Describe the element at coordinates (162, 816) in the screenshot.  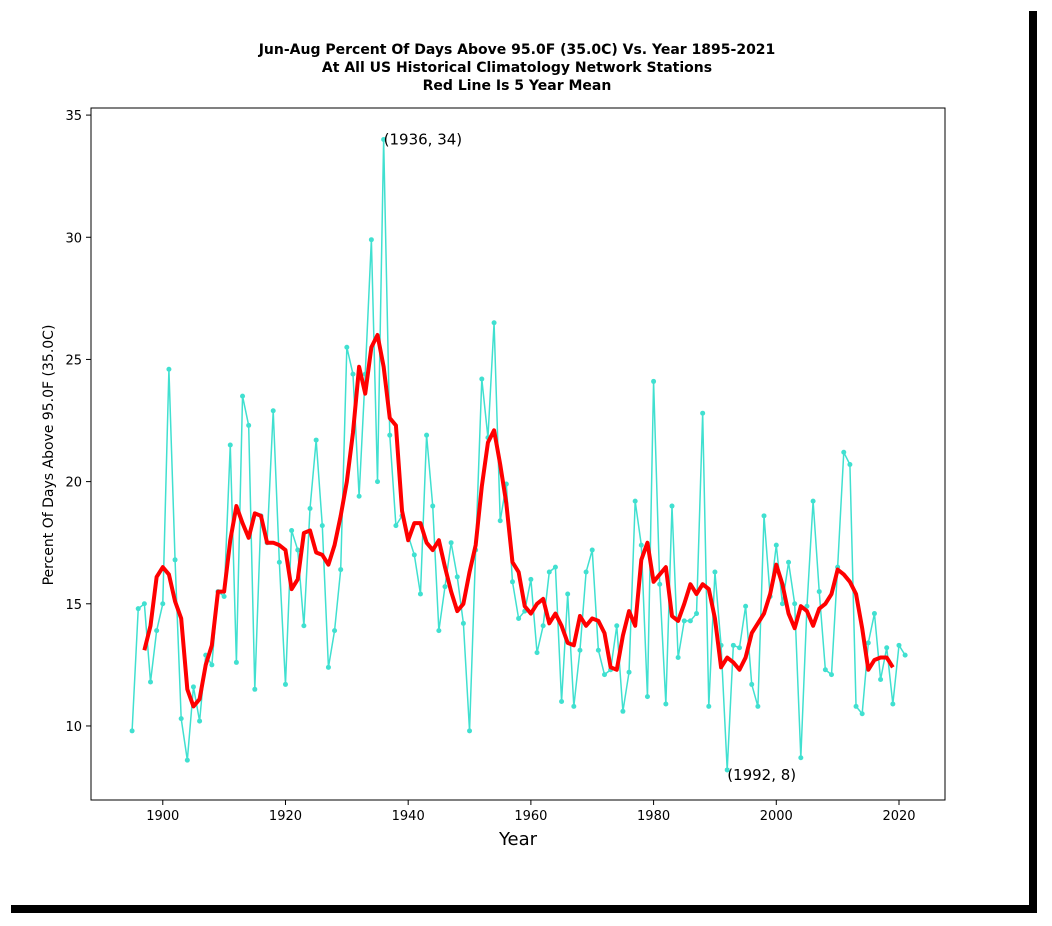
I see `x-tick-label: 1900` at that location.